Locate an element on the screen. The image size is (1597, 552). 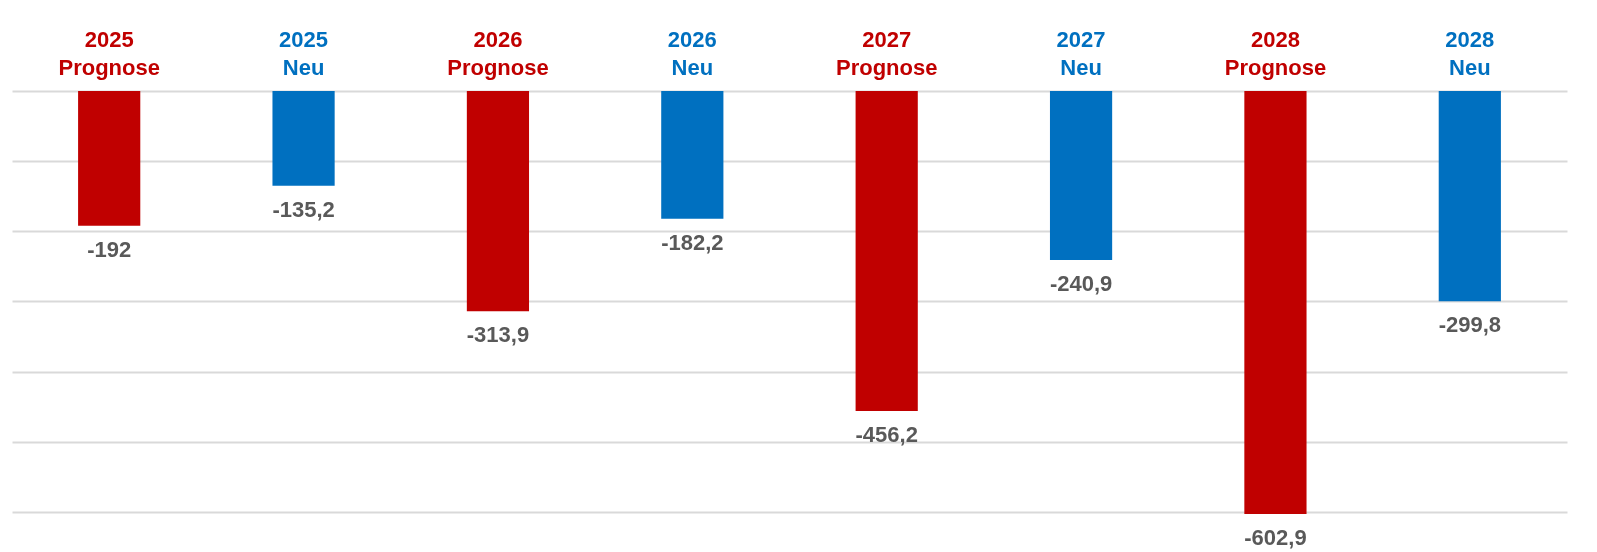
data-label: -456,2 is located at coordinates (886, 435).